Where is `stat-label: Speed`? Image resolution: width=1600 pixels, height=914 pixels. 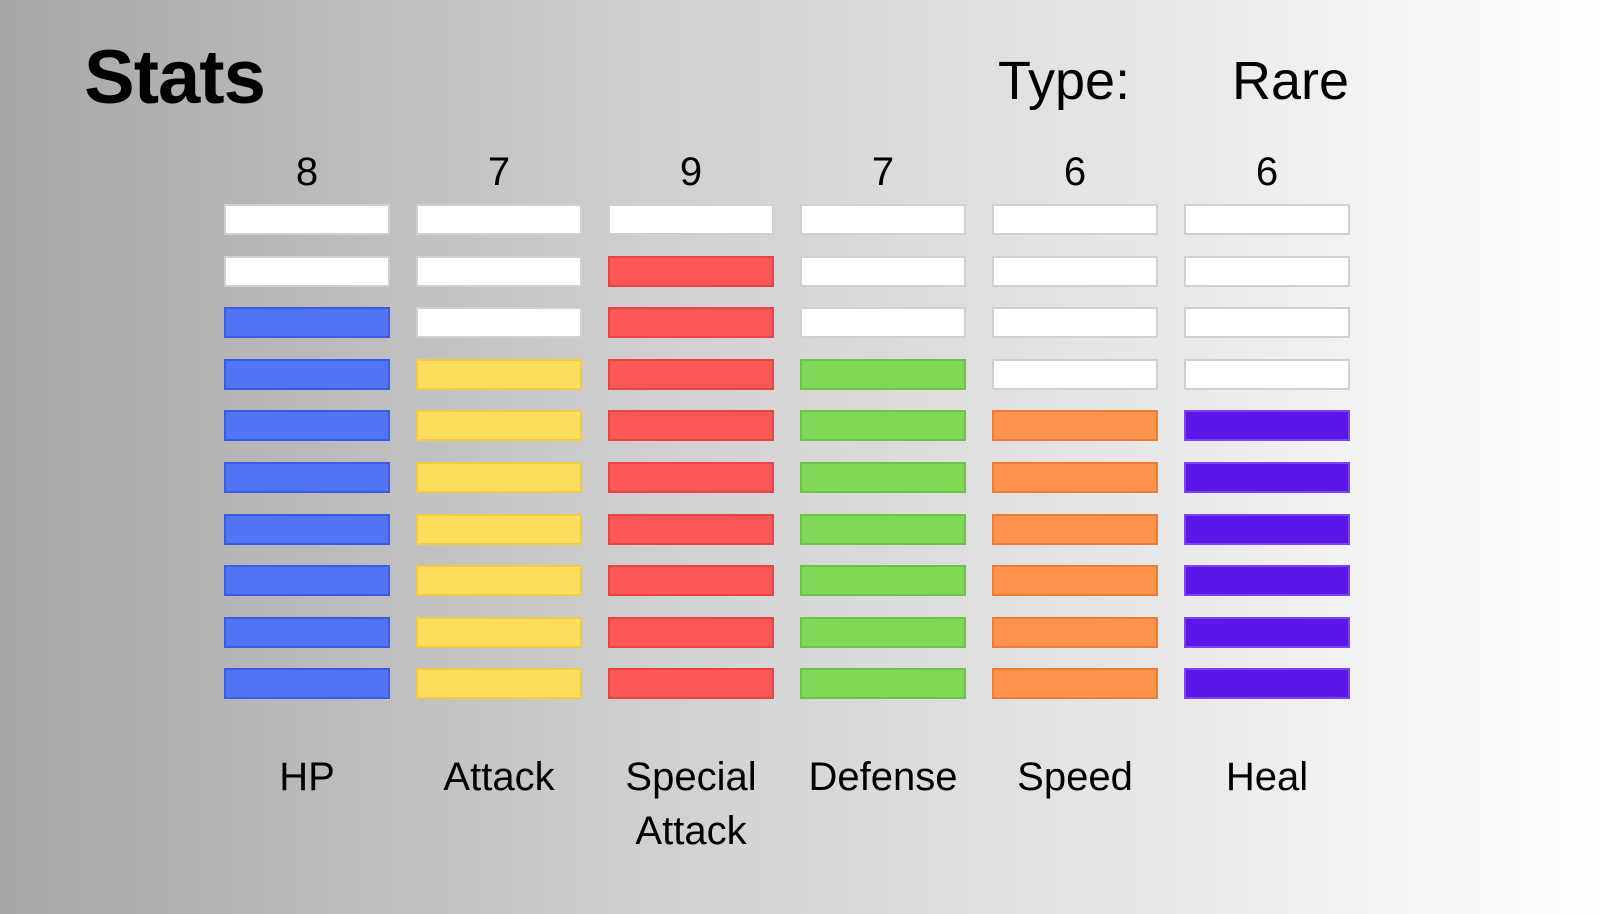 stat-label: Speed is located at coordinates (1075, 777).